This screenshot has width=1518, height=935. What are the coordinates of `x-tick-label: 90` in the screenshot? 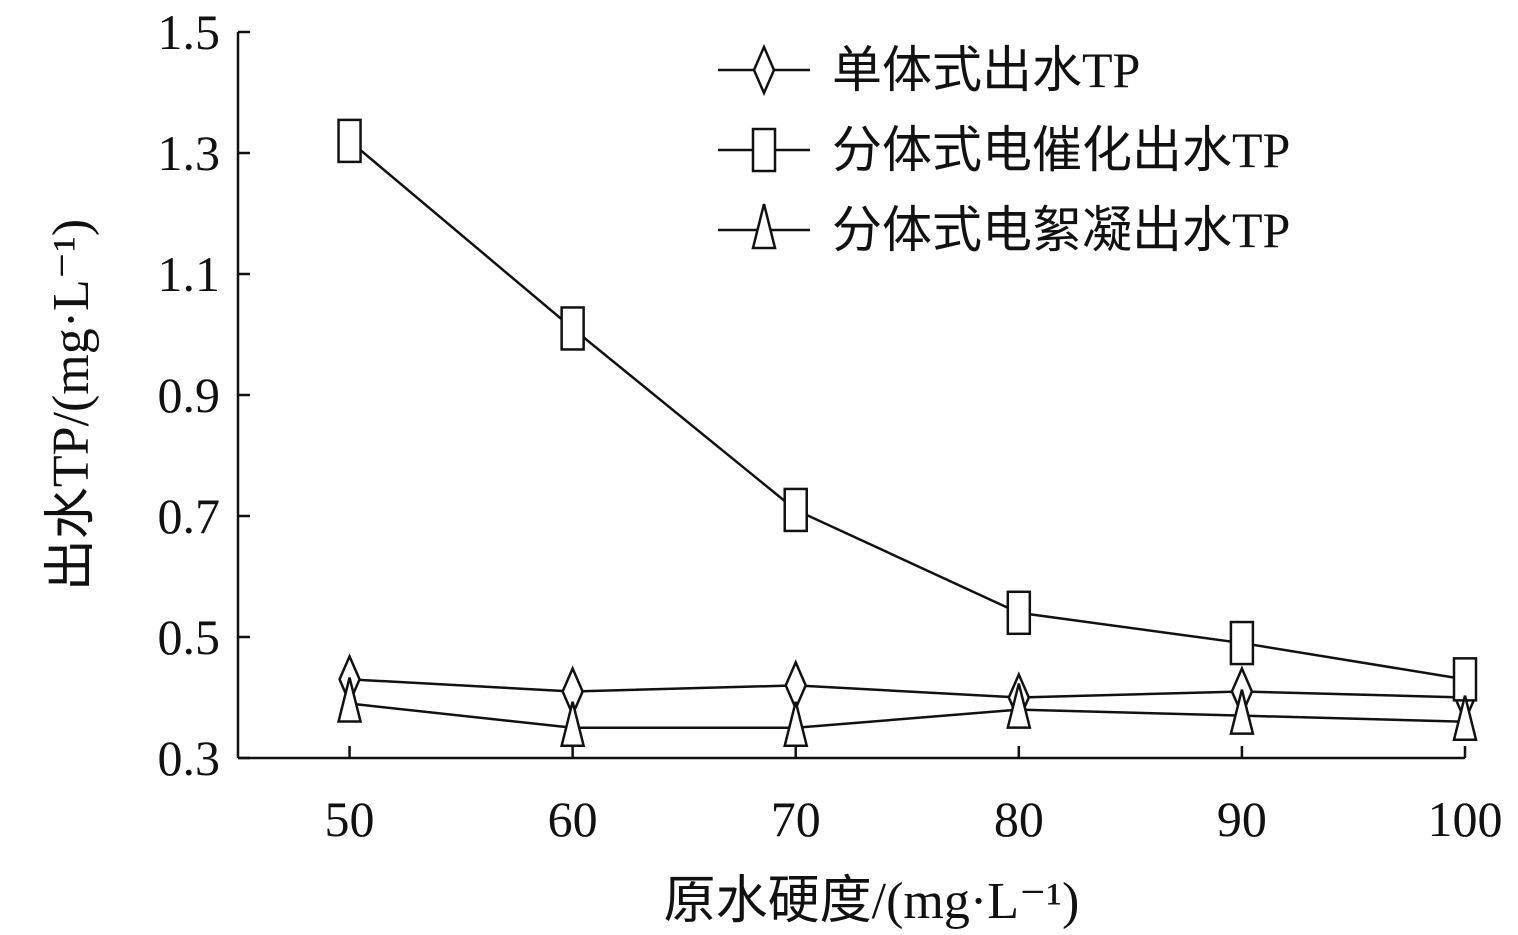 It's located at (1242, 819).